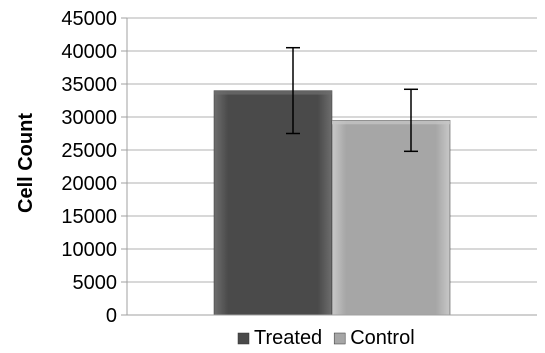  What do you see at coordinates (89, 118) in the screenshot?
I see `y-tick-label: 30000` at bounding box center [89, 118].